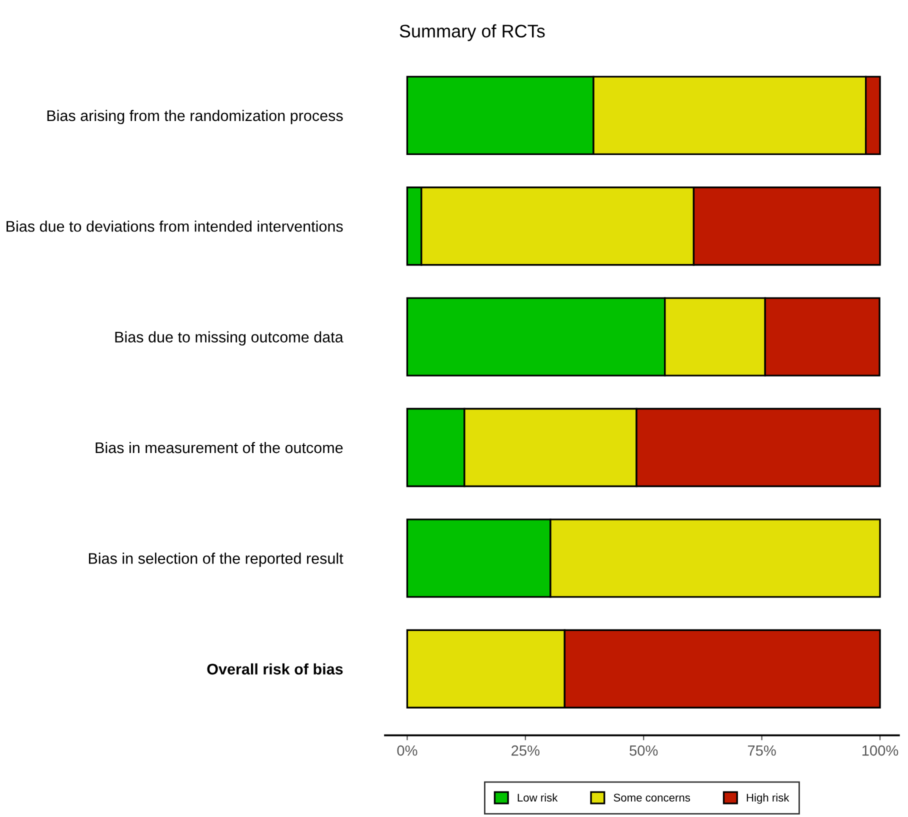  I want to click on x-tick-label: 25%, so click(526, 750).